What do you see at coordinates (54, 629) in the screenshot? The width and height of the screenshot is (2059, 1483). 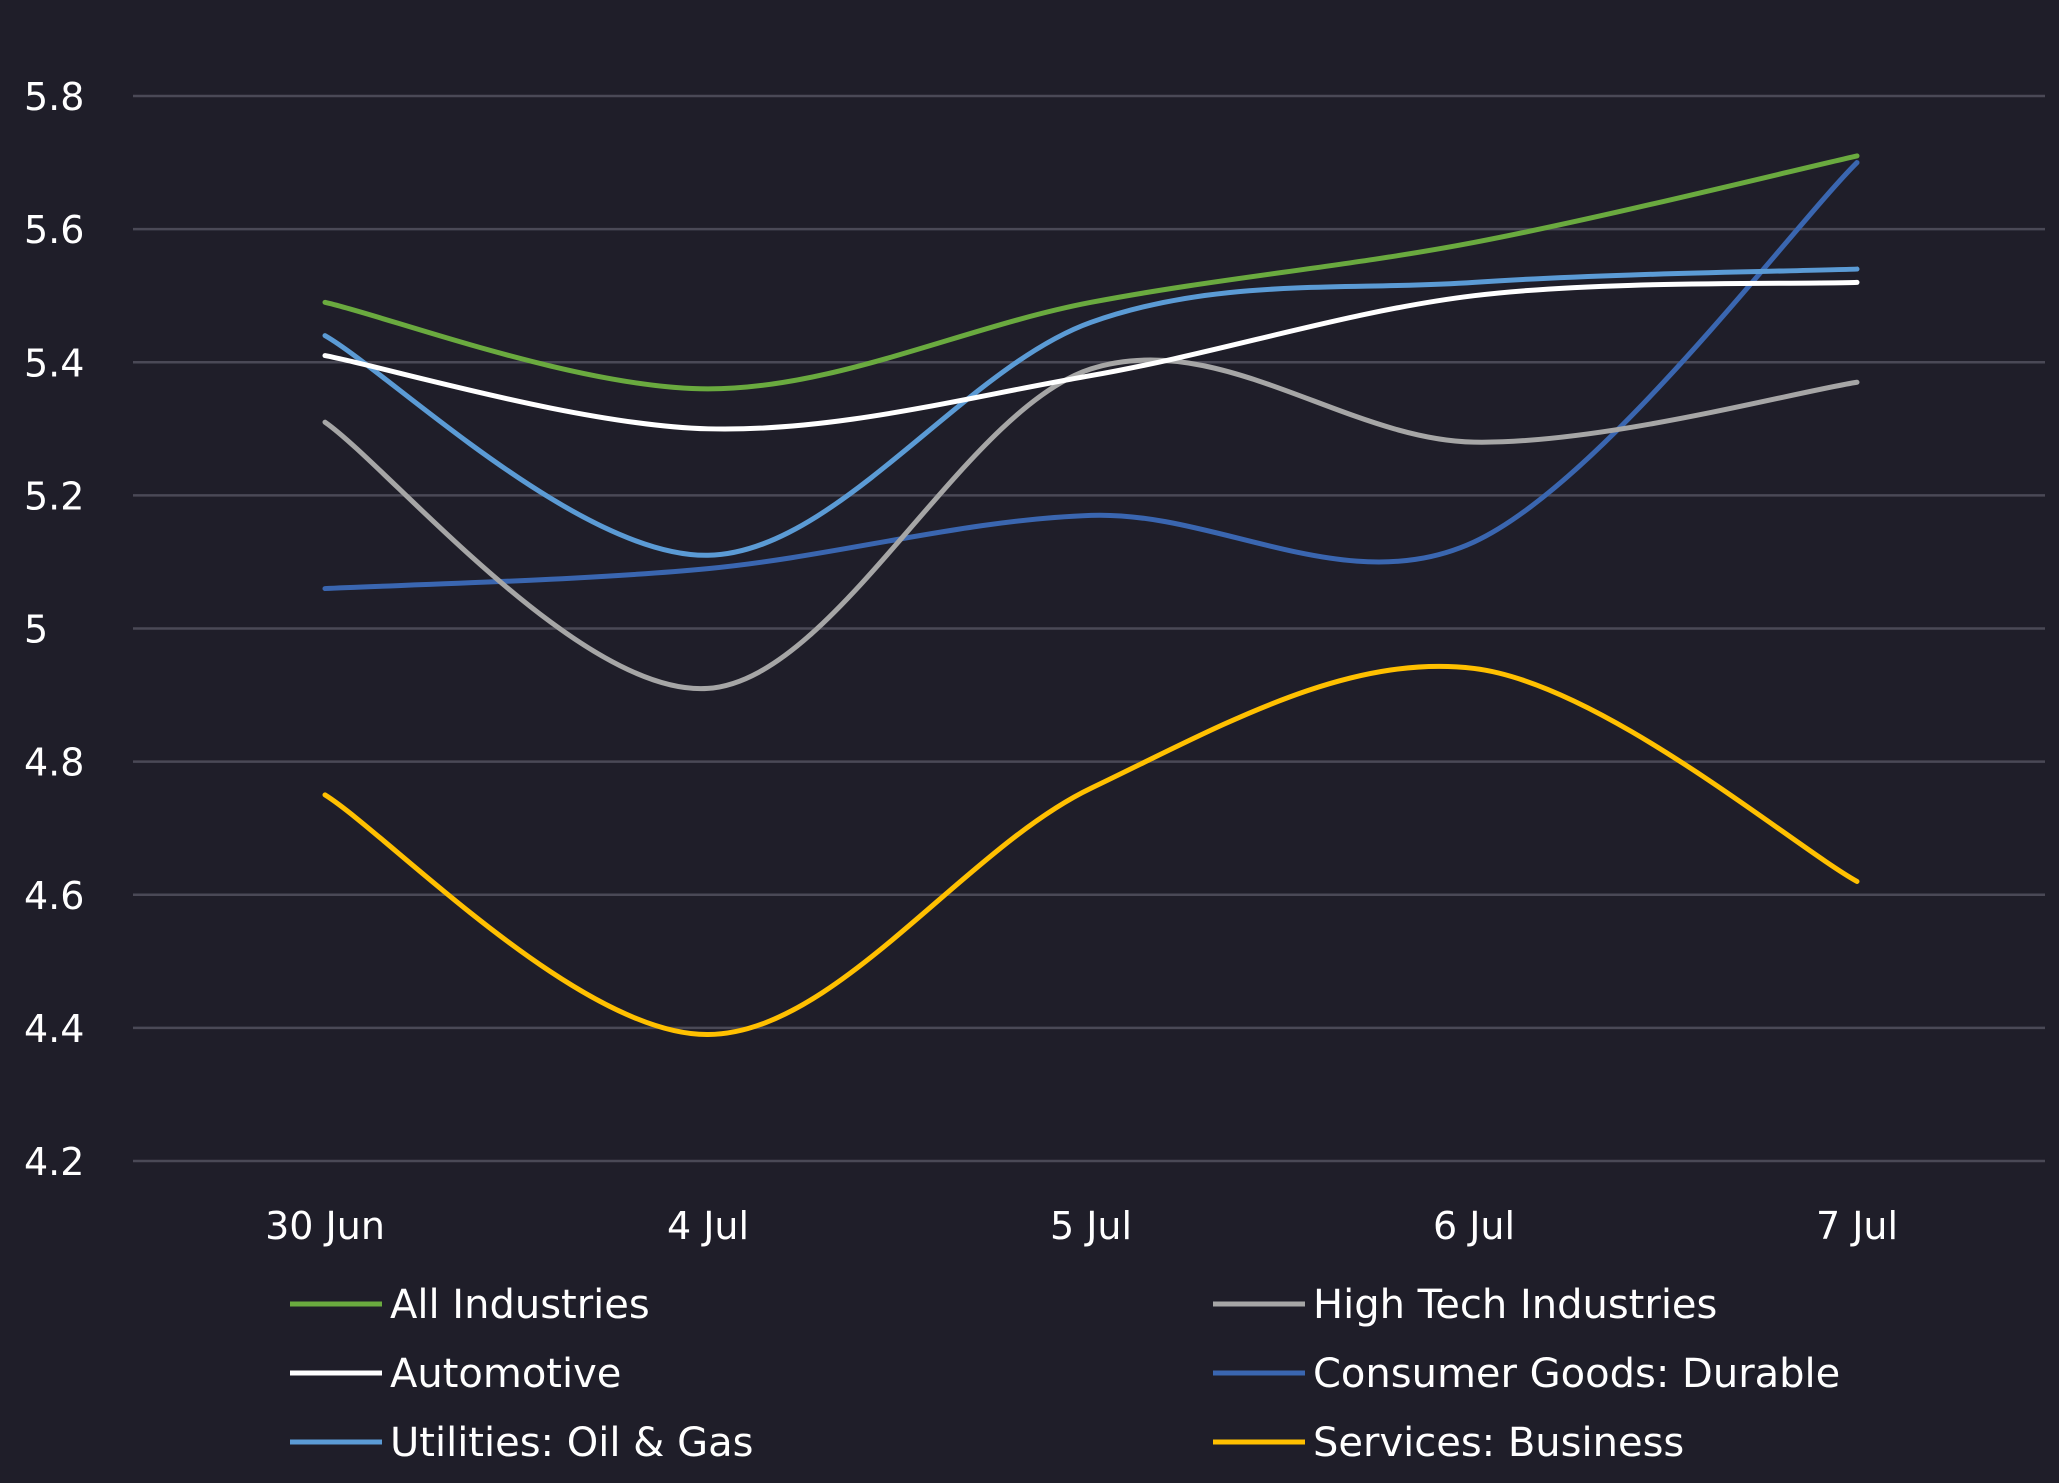 I see `y-axis: 5.8 5.6 5.4 5.2 5 4.8 4.6 4.4 4.2` at bounding box center [54, 629].